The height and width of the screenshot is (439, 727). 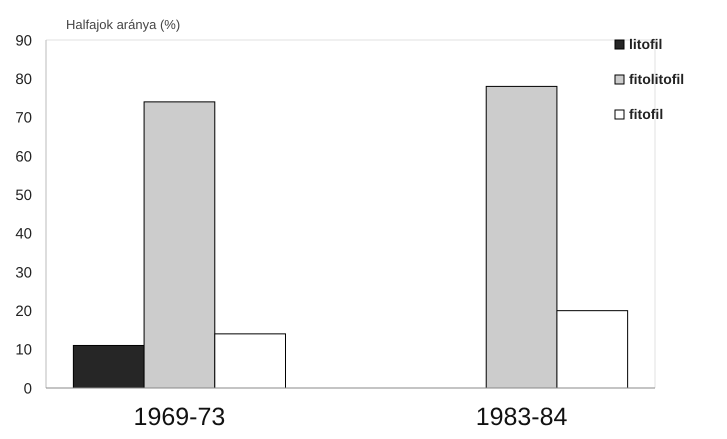 I want to click on y-axis-title: Halfajok aránya (%), so click(x=123, y=24).